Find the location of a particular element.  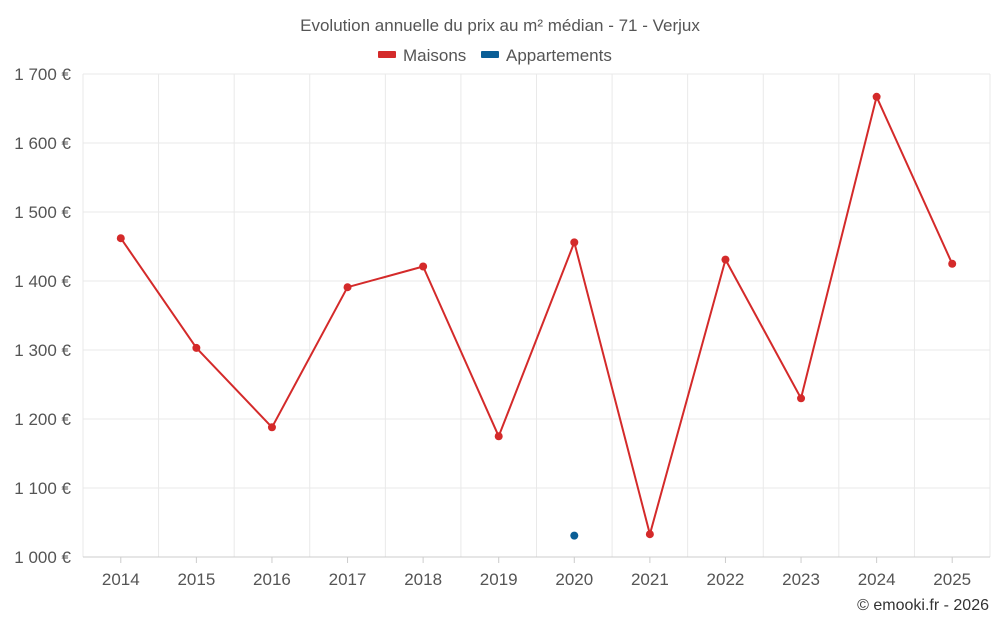

x-tick-label: 2014 is located at coordinates (121, 579).